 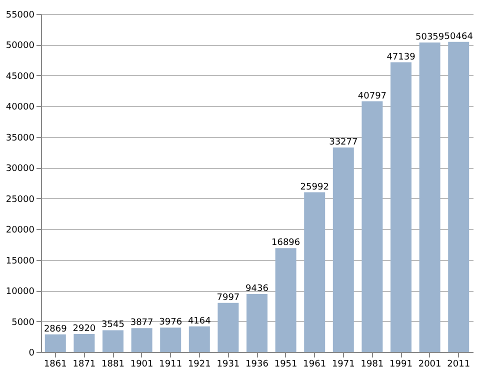 I want to click on x-tick-label: 1991, so click(x=401, y=365).